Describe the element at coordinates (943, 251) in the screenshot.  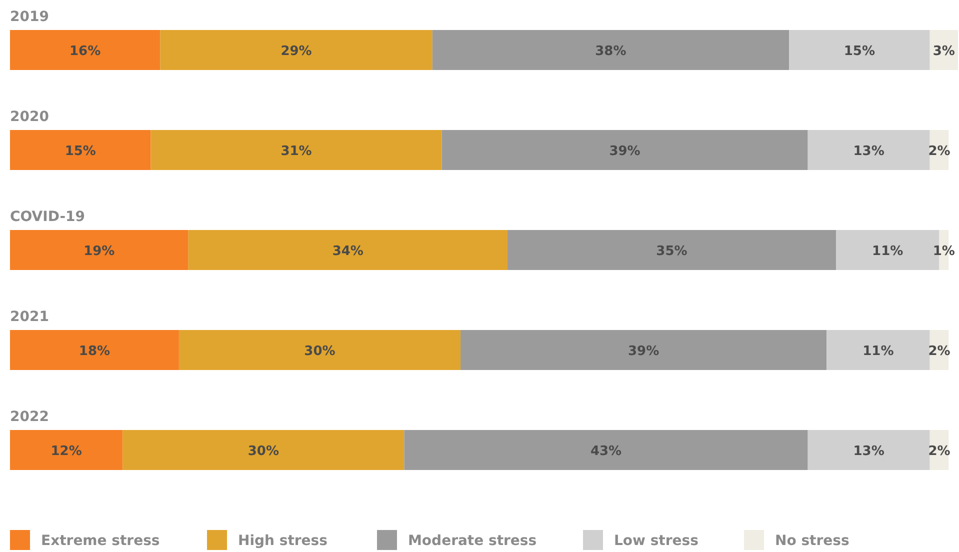
I see `data-label: 1%` at that location.